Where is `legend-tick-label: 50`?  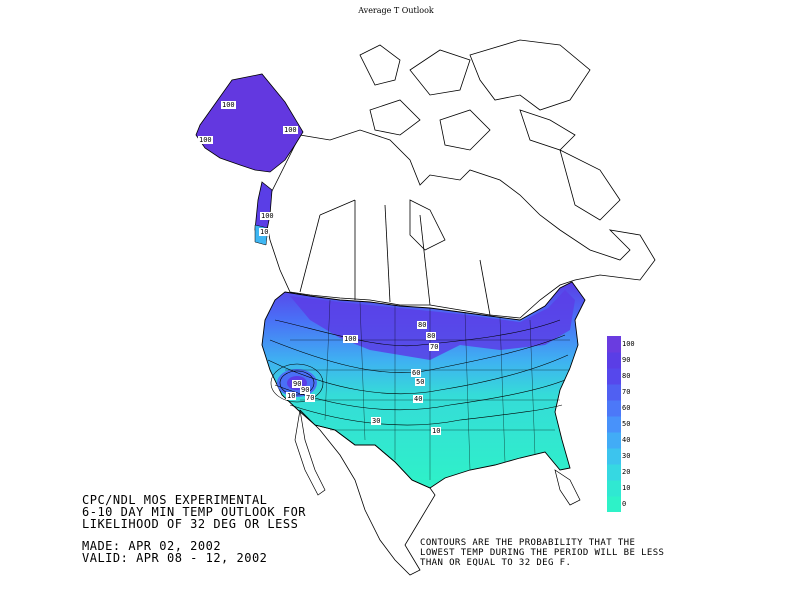 legend-tick-label: 50 is located at coordinates (626, 424).